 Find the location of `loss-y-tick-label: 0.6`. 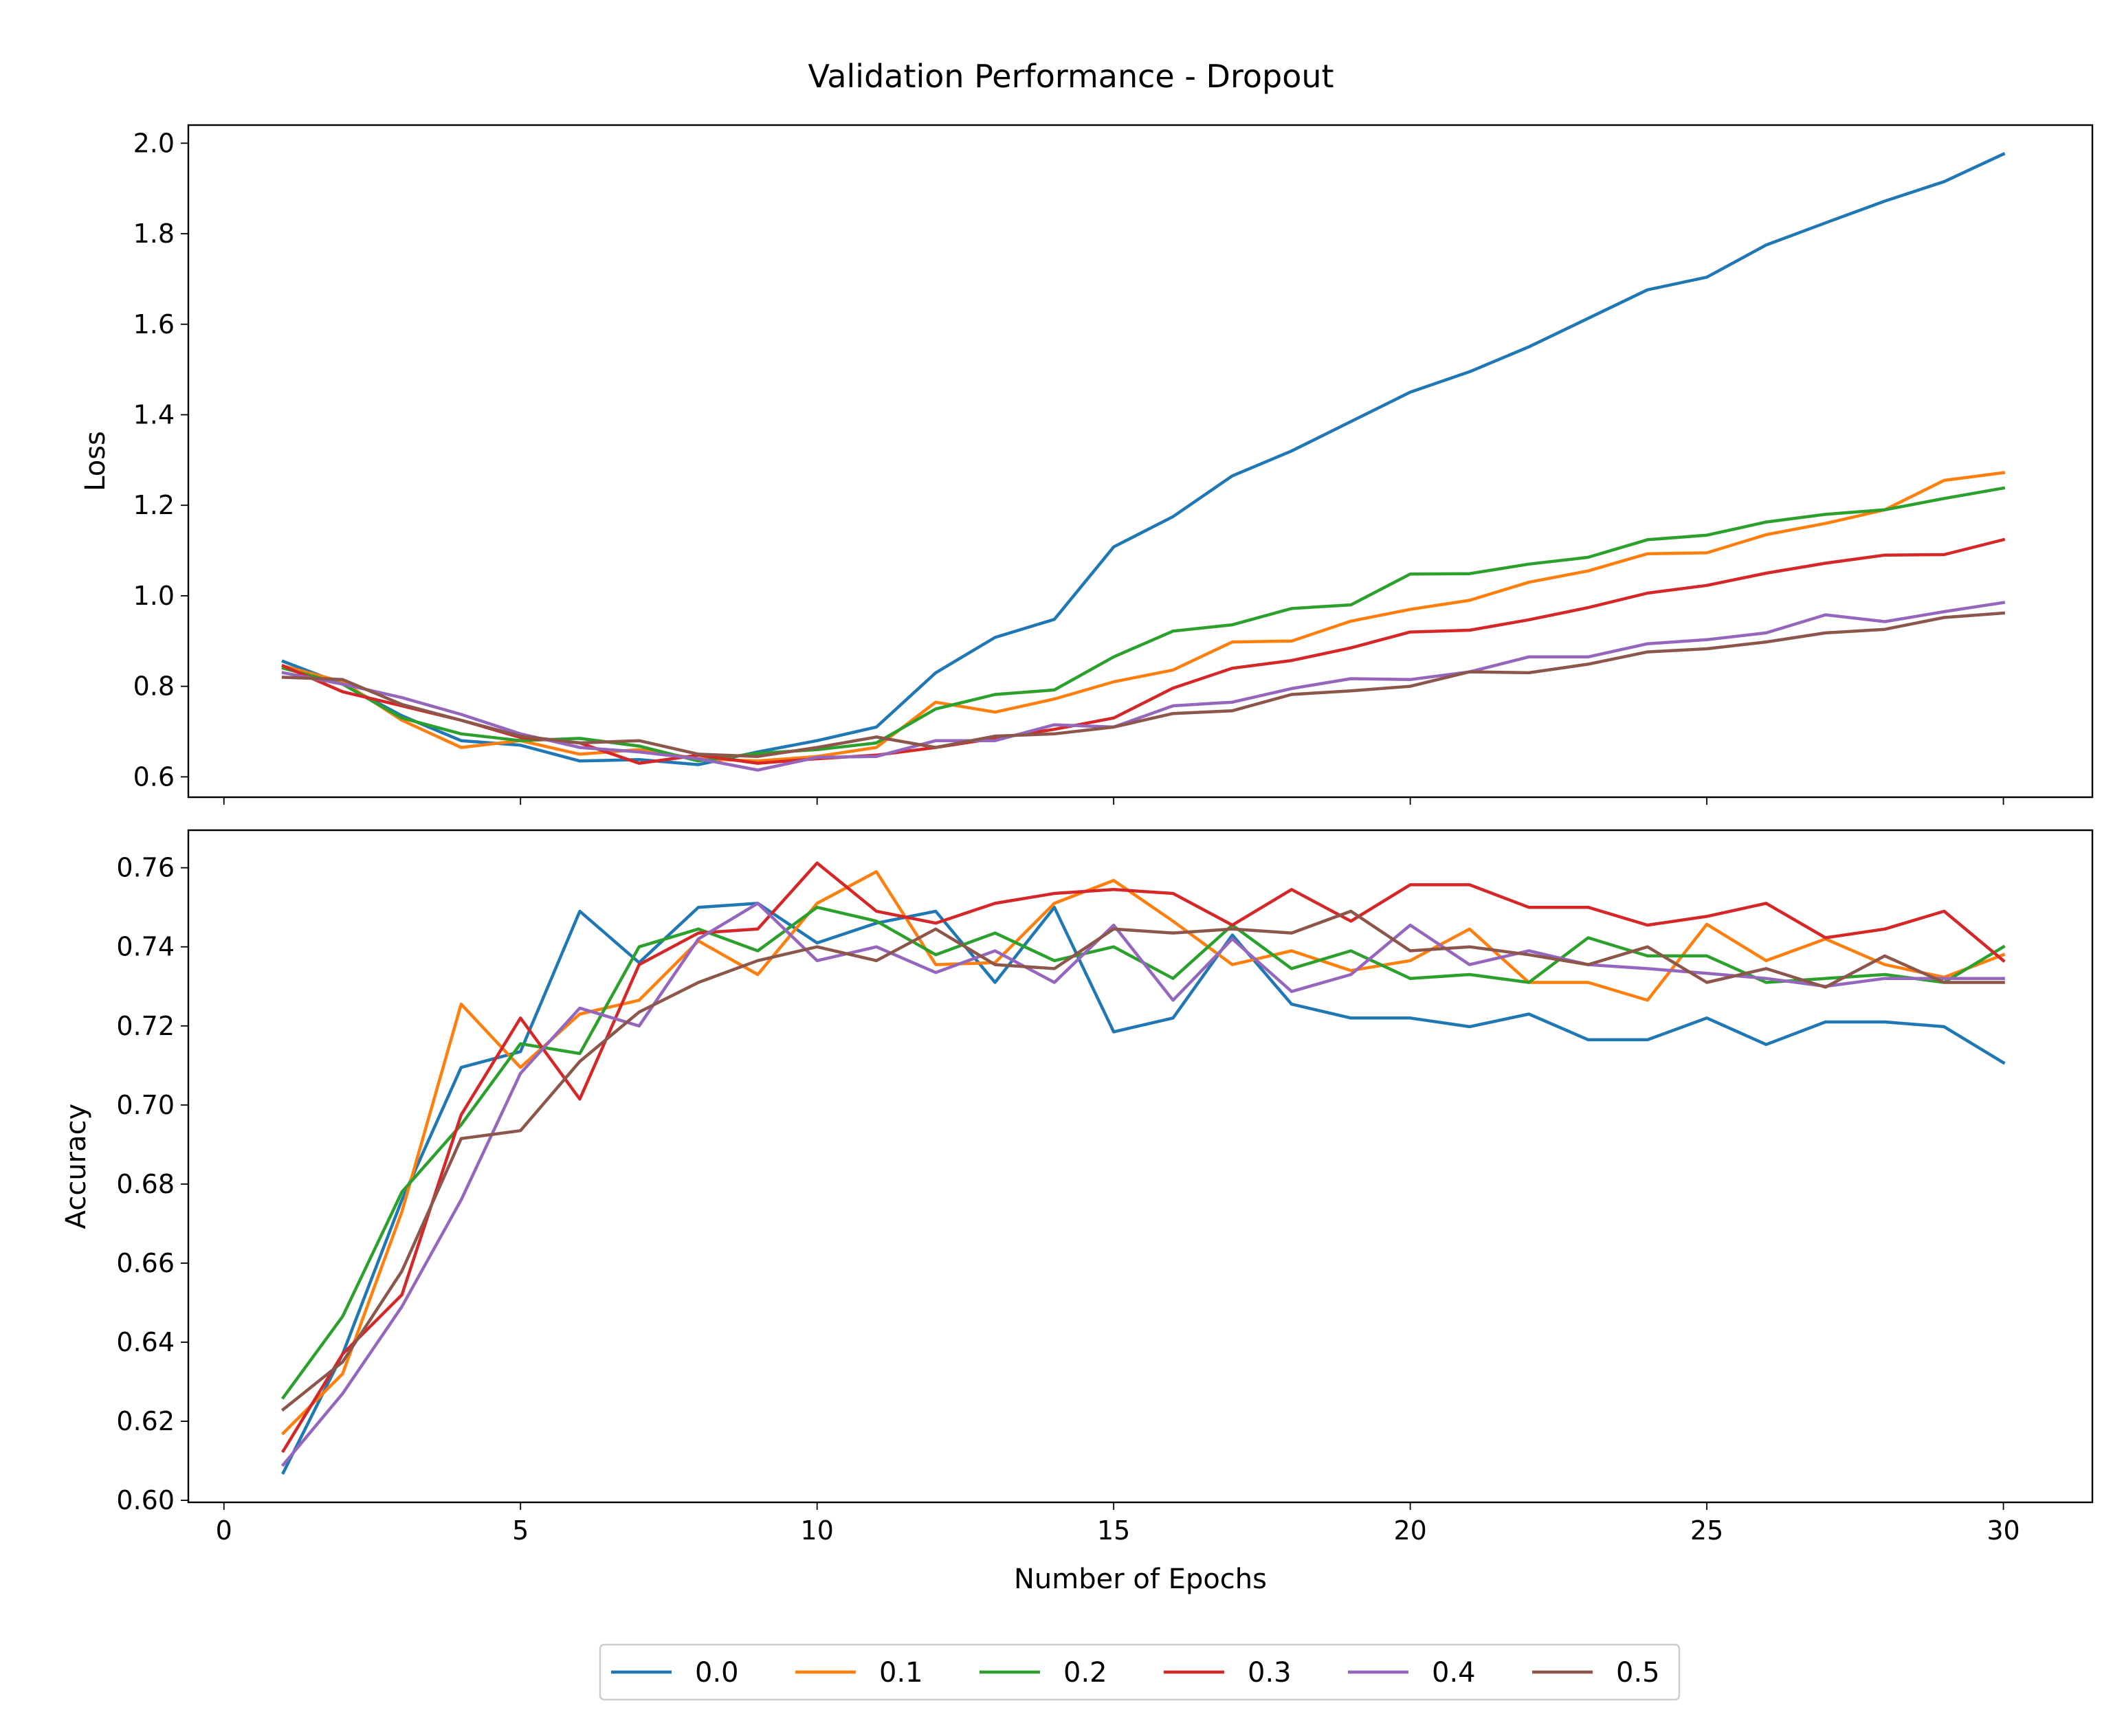

loss-y-tick-label: 0.6 is located at coordinates (154, 776).